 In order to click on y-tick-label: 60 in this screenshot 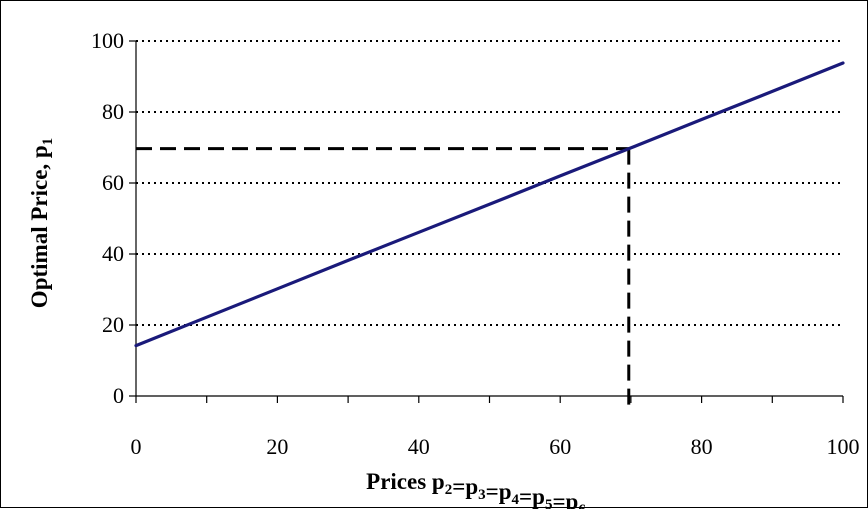, I will do `click(113, 182)`.